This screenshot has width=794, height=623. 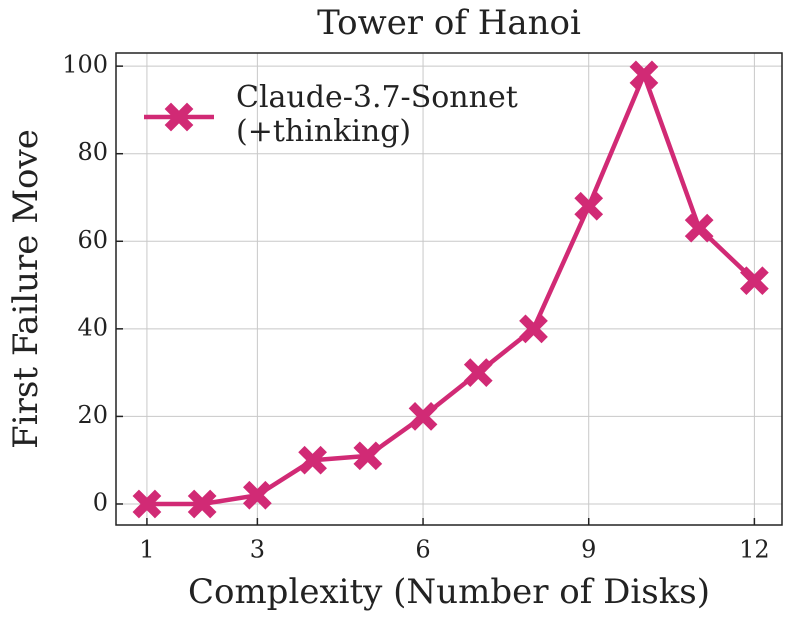 What do you see at coordinates (85, 65) in the screenshot?
I see `y-tick-label: 100` at bounding box center [85, 65].